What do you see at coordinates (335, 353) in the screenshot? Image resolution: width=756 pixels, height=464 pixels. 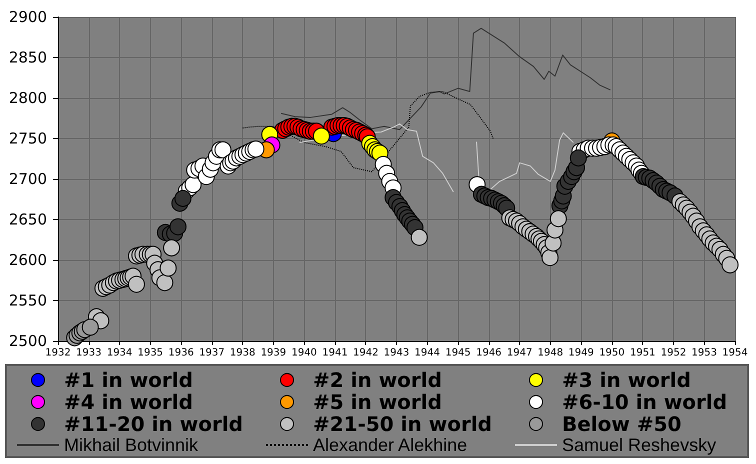 I see `x-tick-label: 1941` at bounding box center [335, 353].